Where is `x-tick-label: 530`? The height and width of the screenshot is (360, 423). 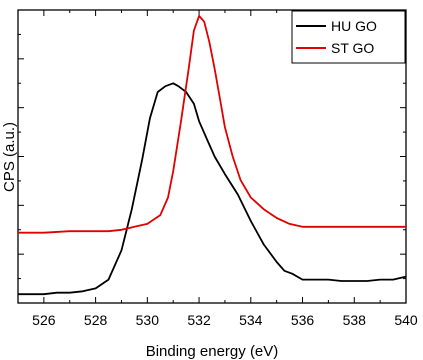
x-tick-label: 530 is located at coordinates (148, 320).